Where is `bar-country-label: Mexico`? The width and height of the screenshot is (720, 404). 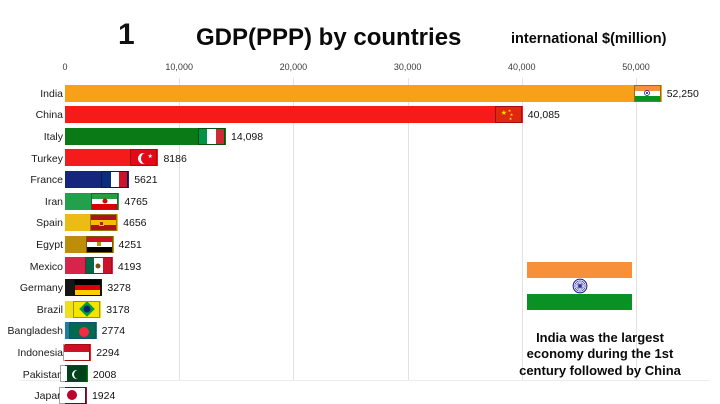
bar-country-label: Mexico is located at coordinates (46, 266).